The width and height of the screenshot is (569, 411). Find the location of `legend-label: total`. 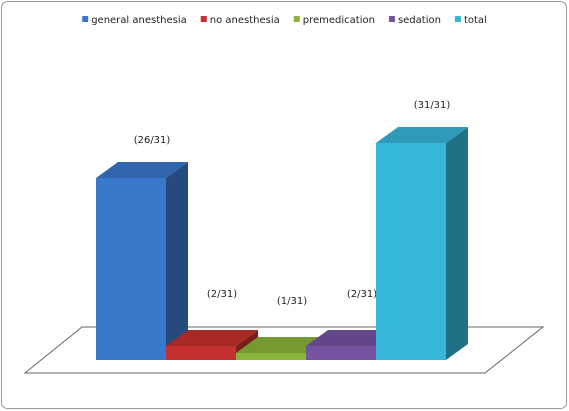

legend-label: total is located at coordinates (475, 20).